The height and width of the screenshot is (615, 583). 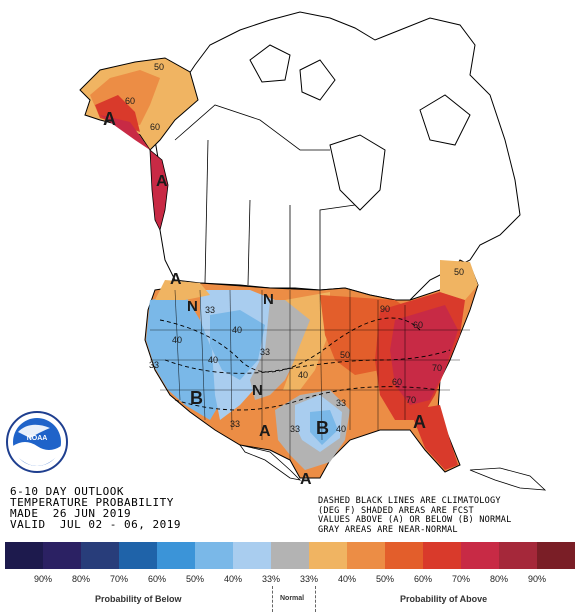 I want to click on northwest-above-label: A, so click(x=176, y=279).